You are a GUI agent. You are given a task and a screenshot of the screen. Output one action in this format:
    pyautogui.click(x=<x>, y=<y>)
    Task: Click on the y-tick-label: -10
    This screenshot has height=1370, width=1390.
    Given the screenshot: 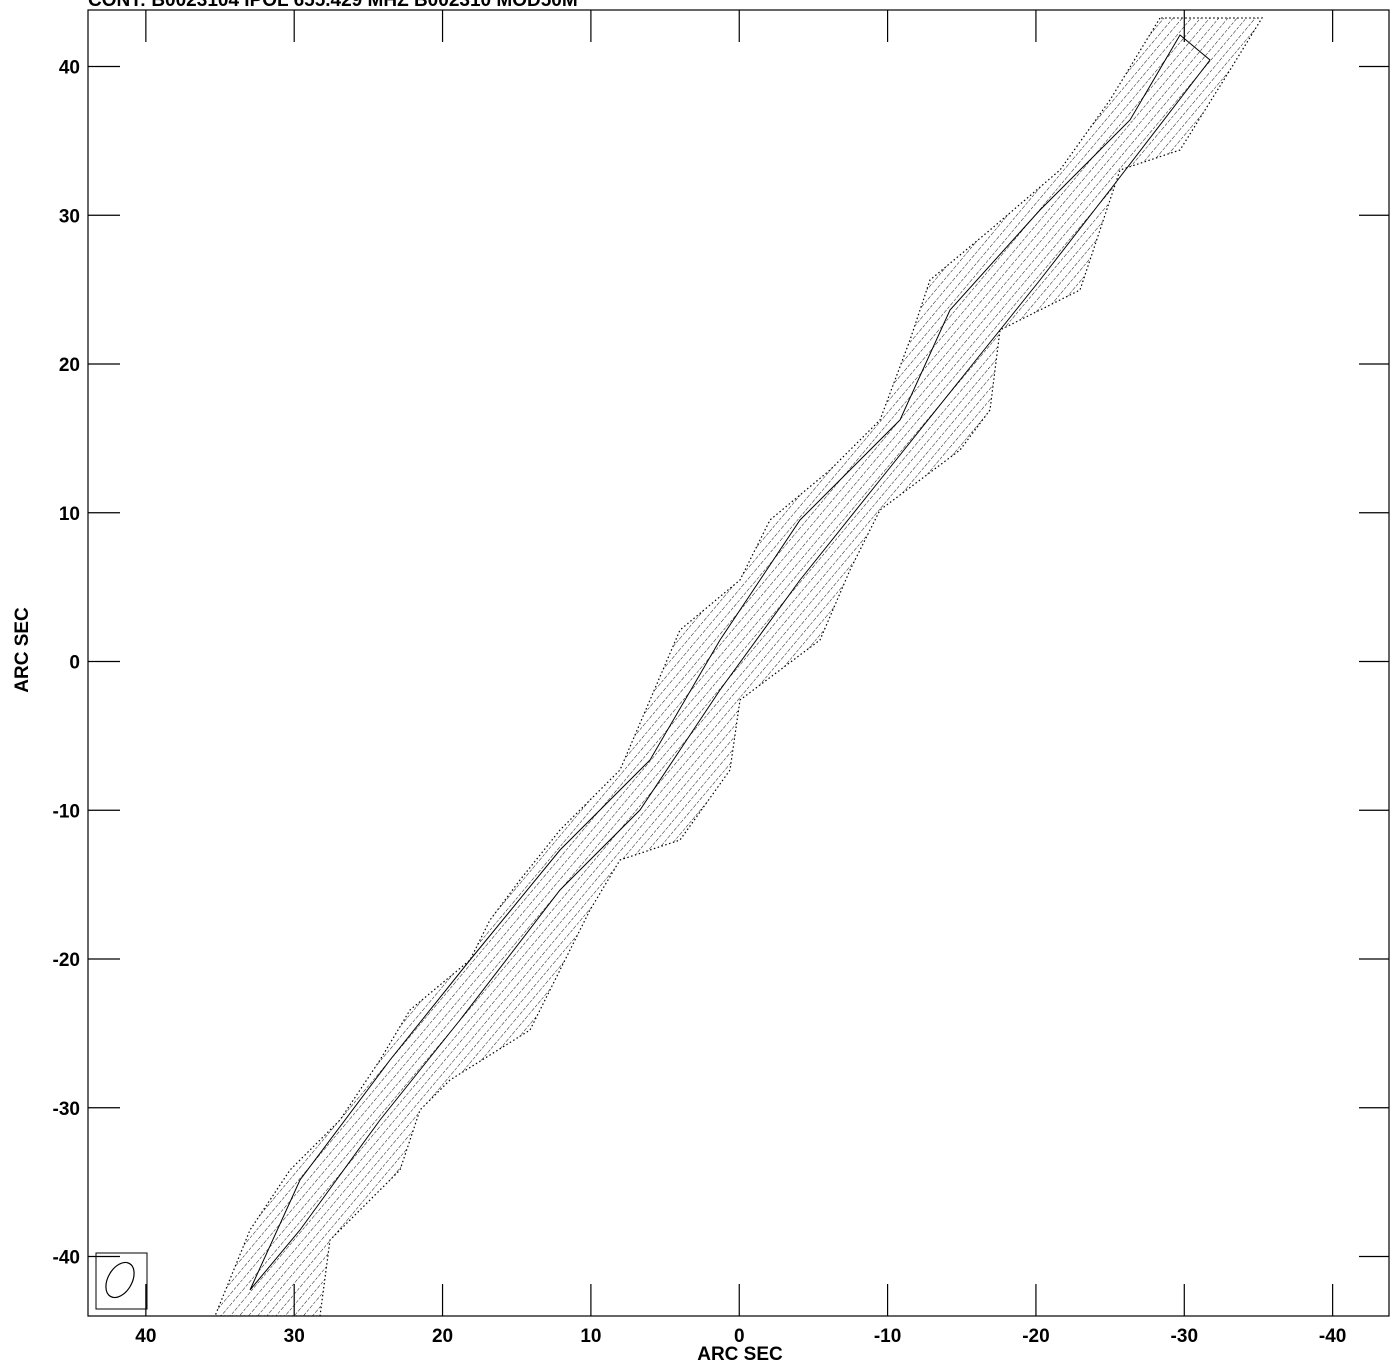 What is the action you would take?
    pyautogui.click(x=66, y=811)
    